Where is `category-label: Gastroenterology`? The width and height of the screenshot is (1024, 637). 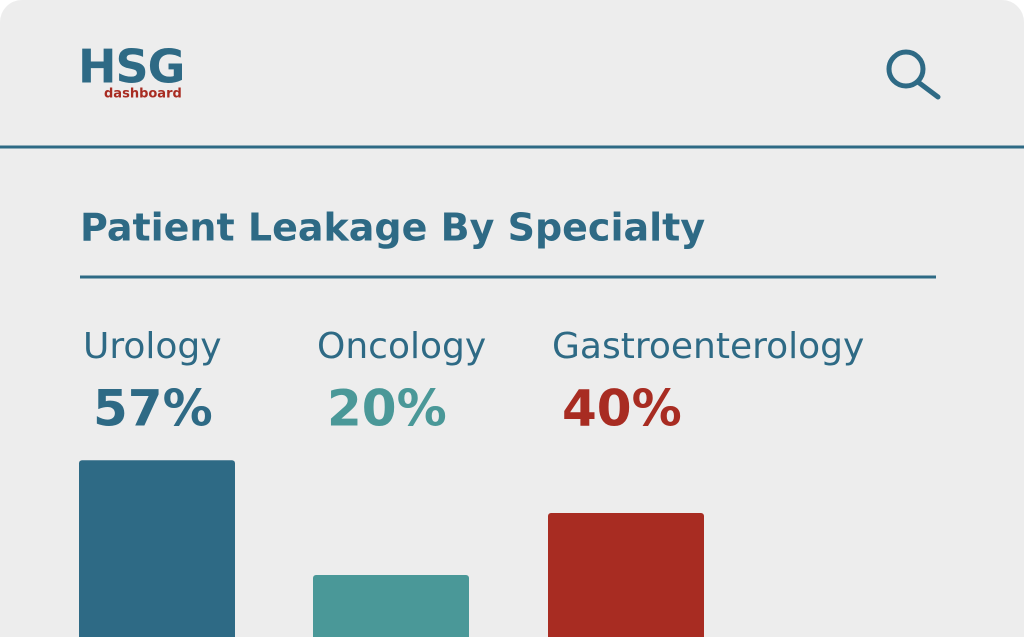
category-label: Gastroenterology is located at coordinates (708, 346).